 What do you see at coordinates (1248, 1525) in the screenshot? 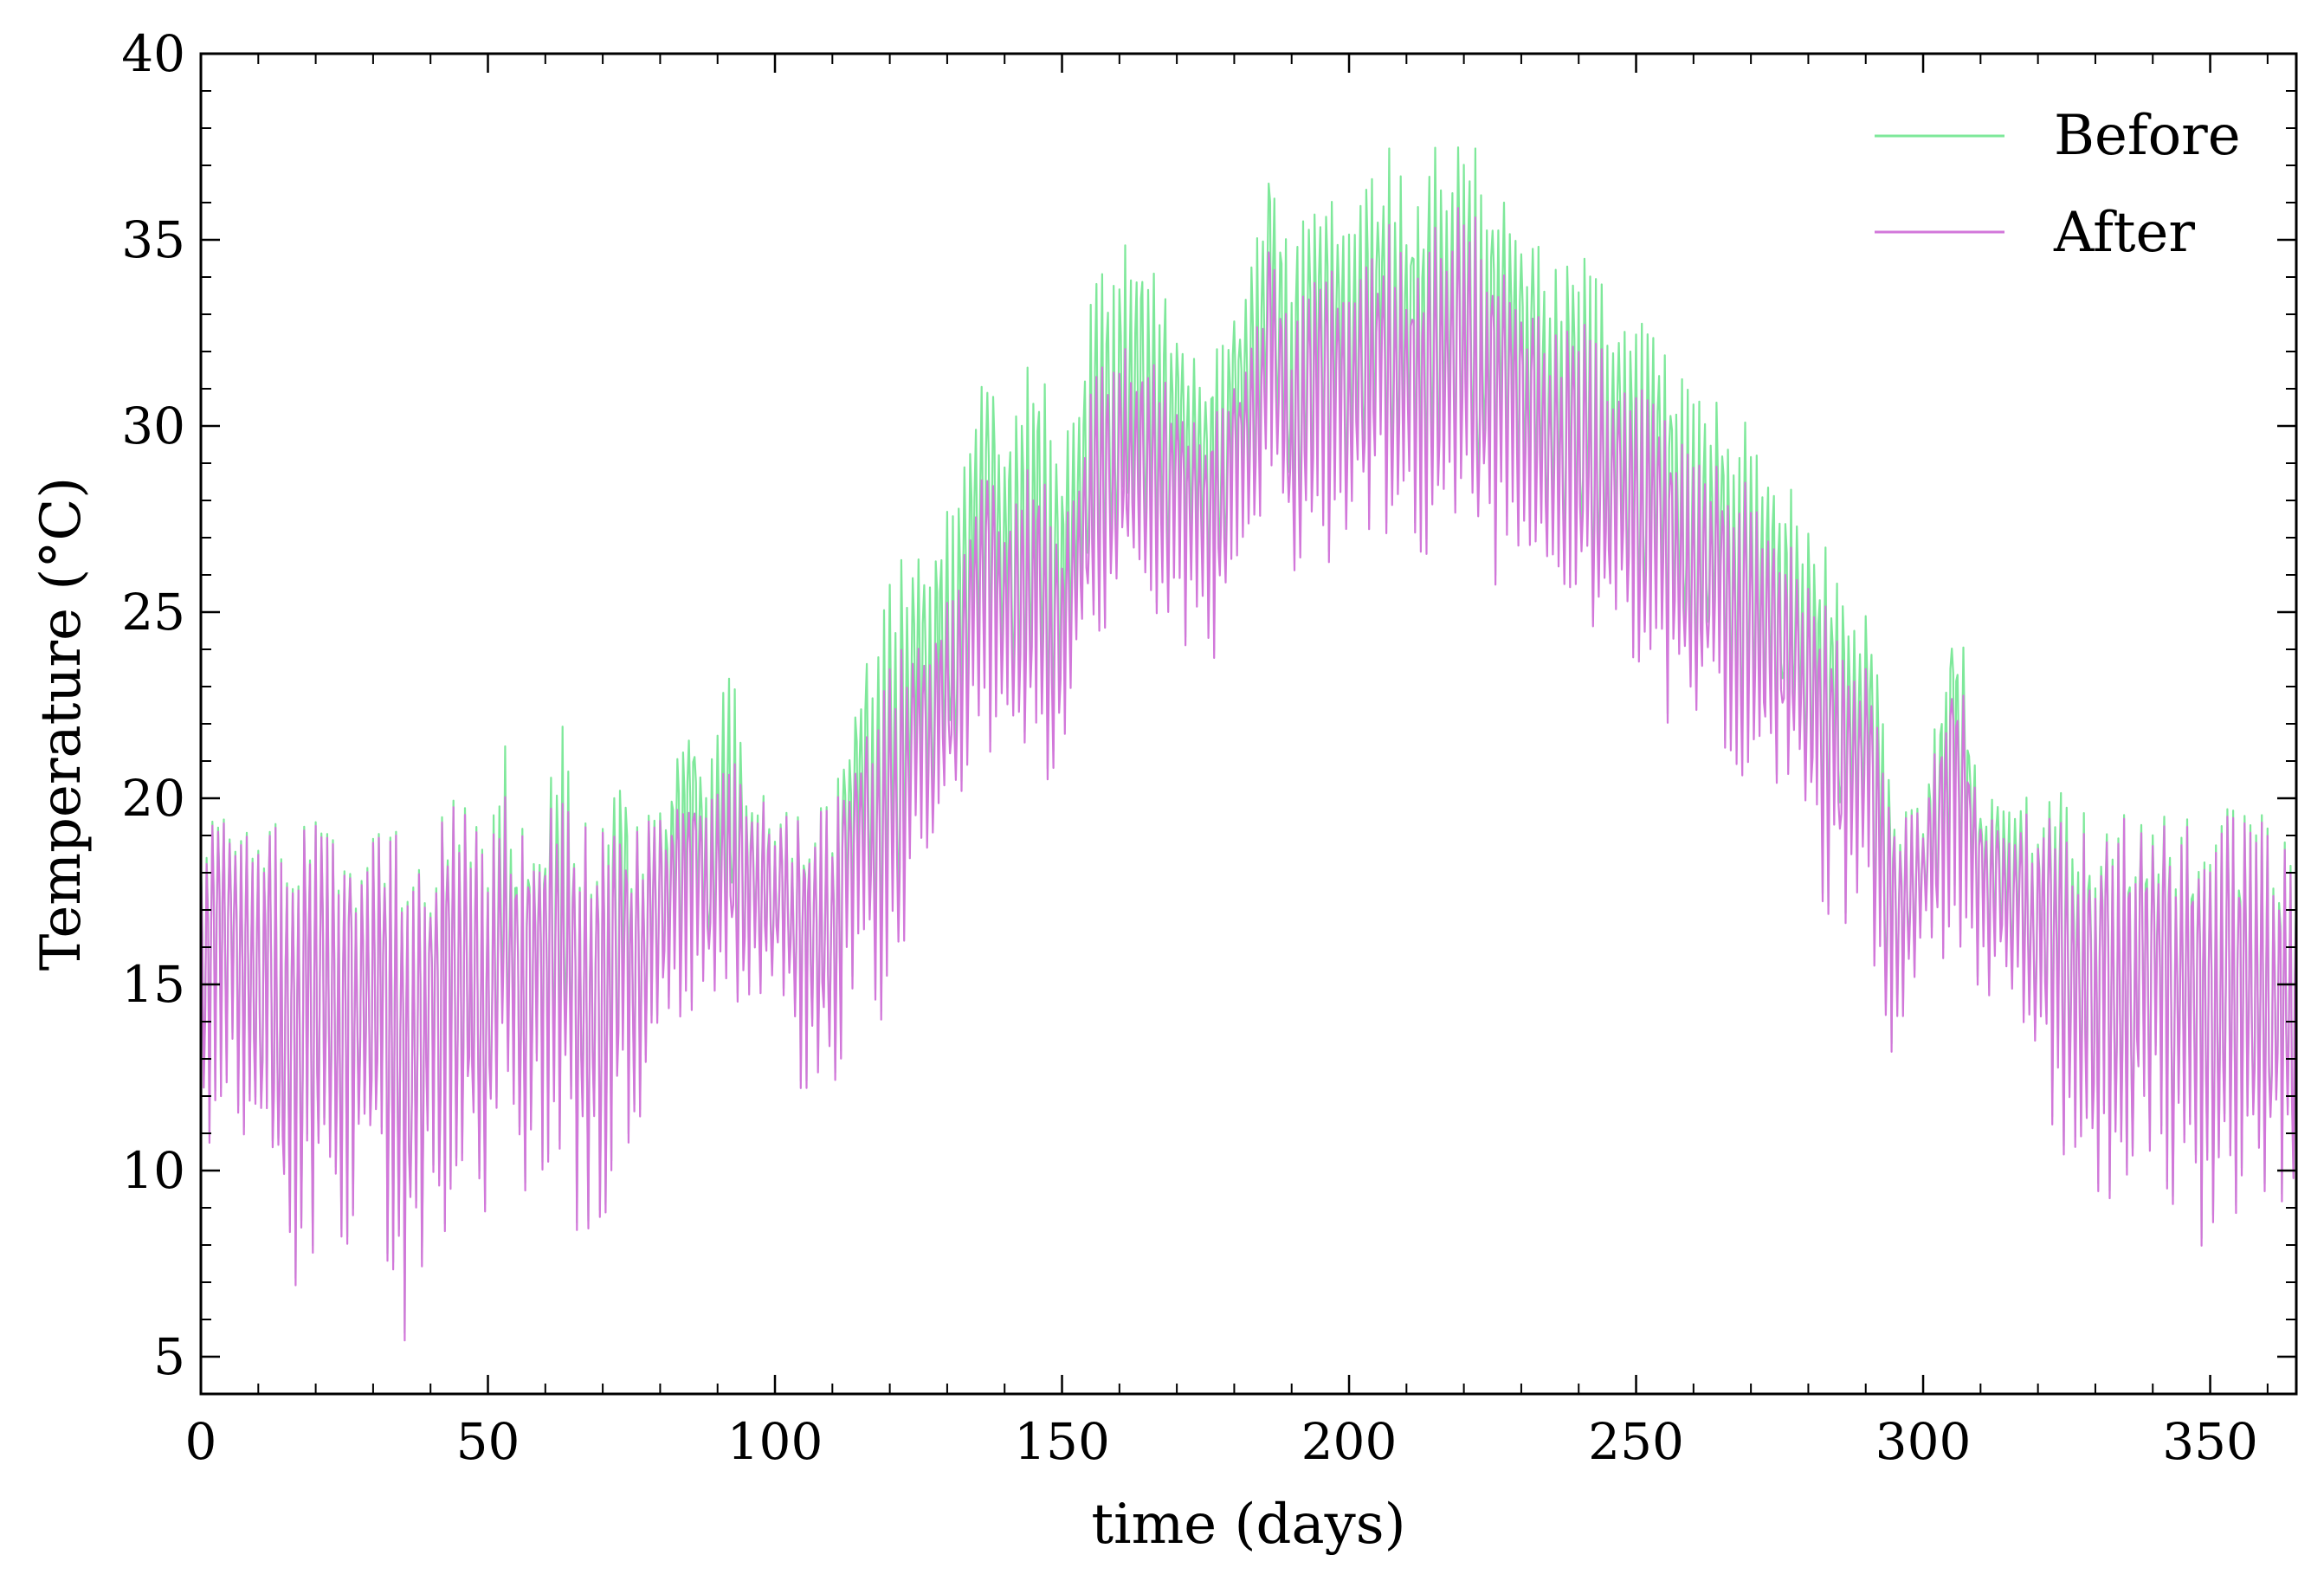
I see `x-axis-title: time (days)` at bounding box center [1248, 1525].